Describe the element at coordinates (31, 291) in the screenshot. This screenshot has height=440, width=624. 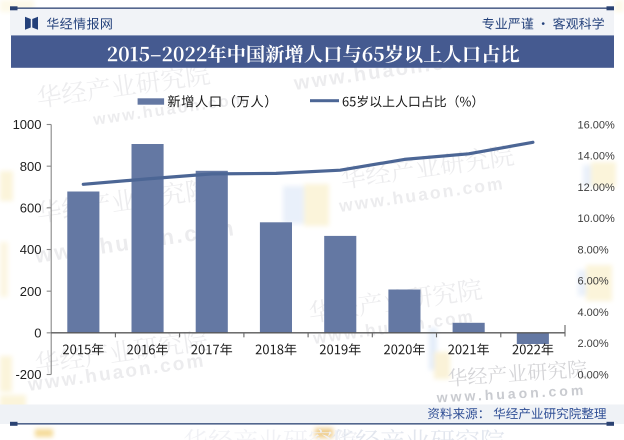
I see `svg-text: 200` at that location.